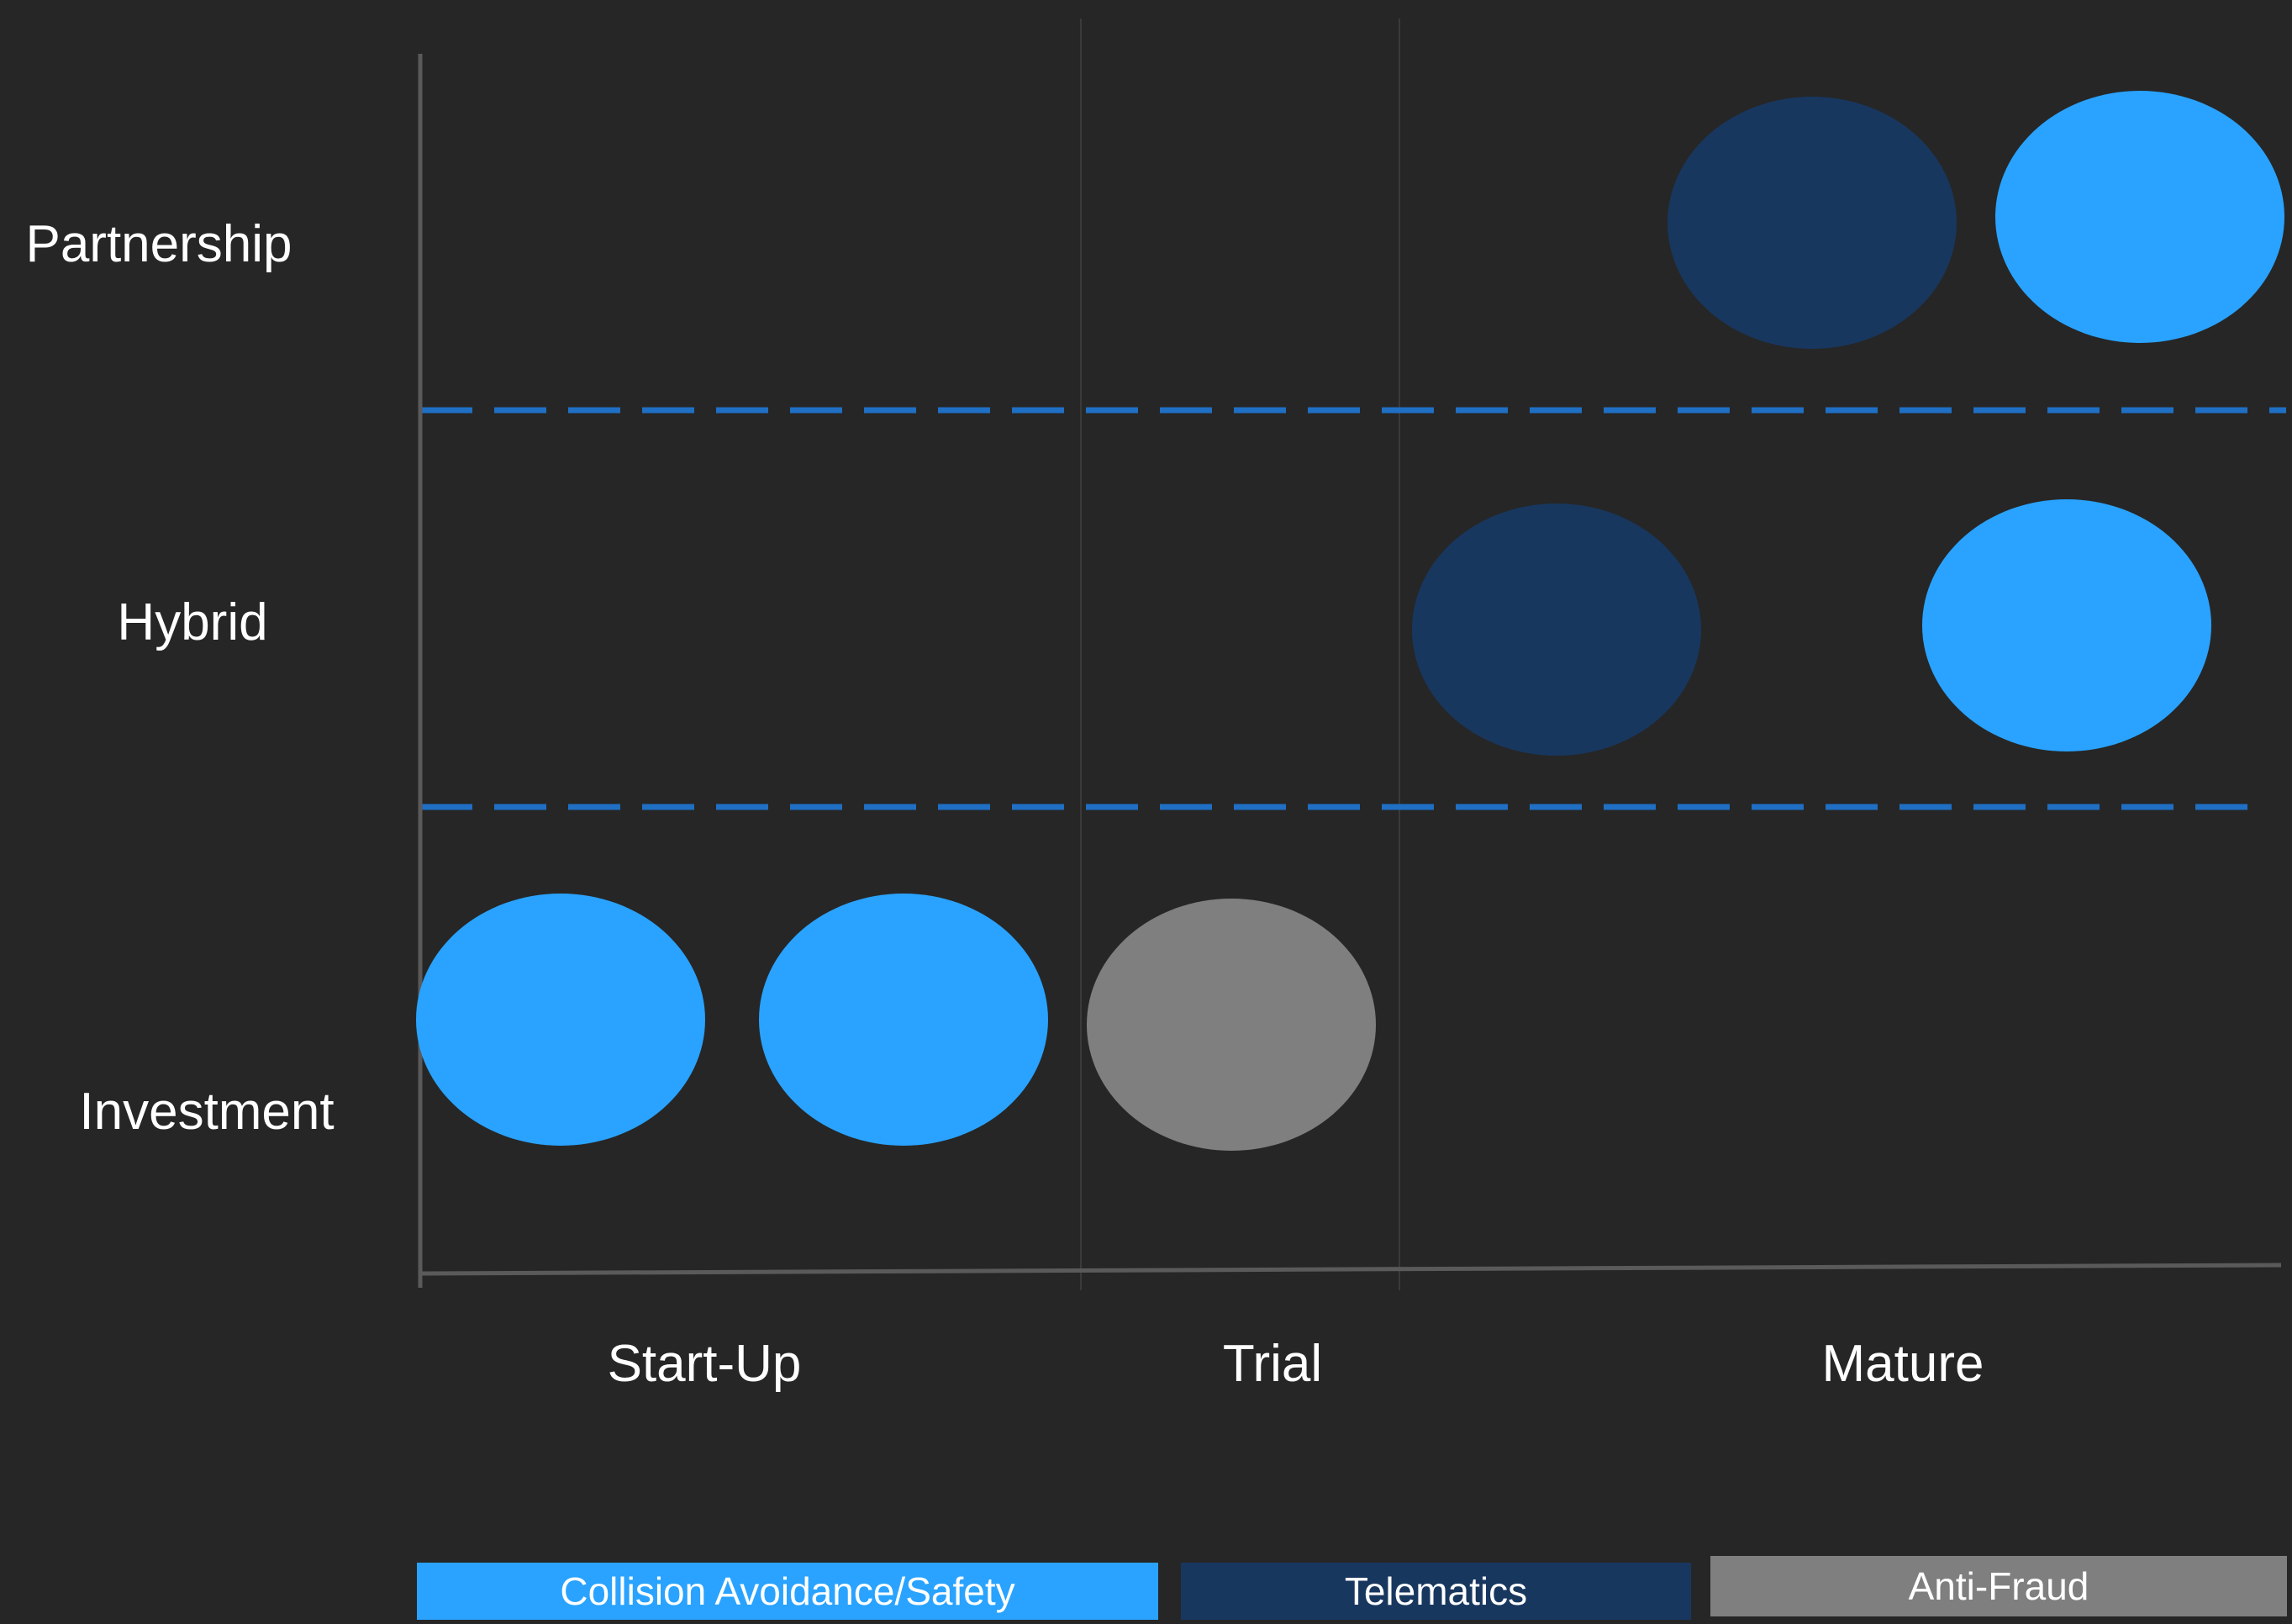 The image size is (2292, 1624). I want to click on legend-item-antifraud: Anti-Fraud, so click(1998, 1586).